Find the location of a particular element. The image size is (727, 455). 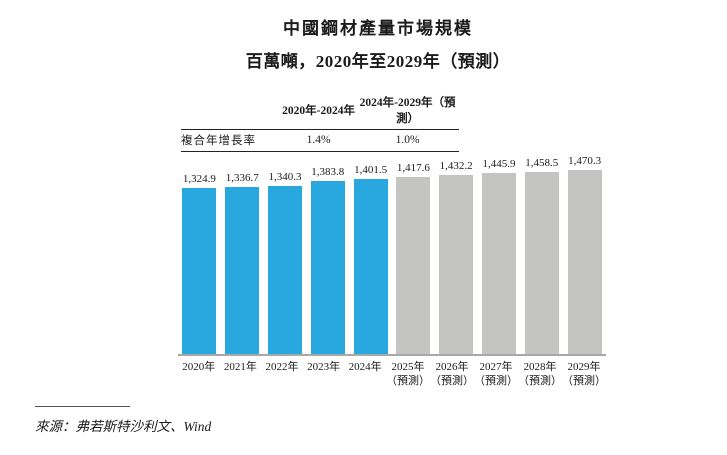

x-axis-label: 2028年 （預測） is located at coordinates (540, 372).